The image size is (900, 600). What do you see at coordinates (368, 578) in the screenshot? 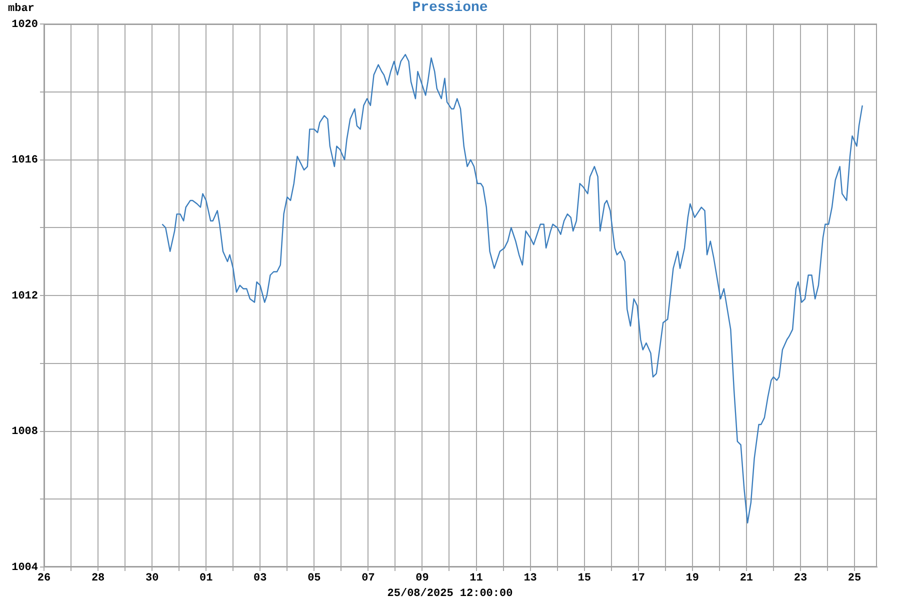
I see `x-tick-label: 07` at bounding box center [368, 578].